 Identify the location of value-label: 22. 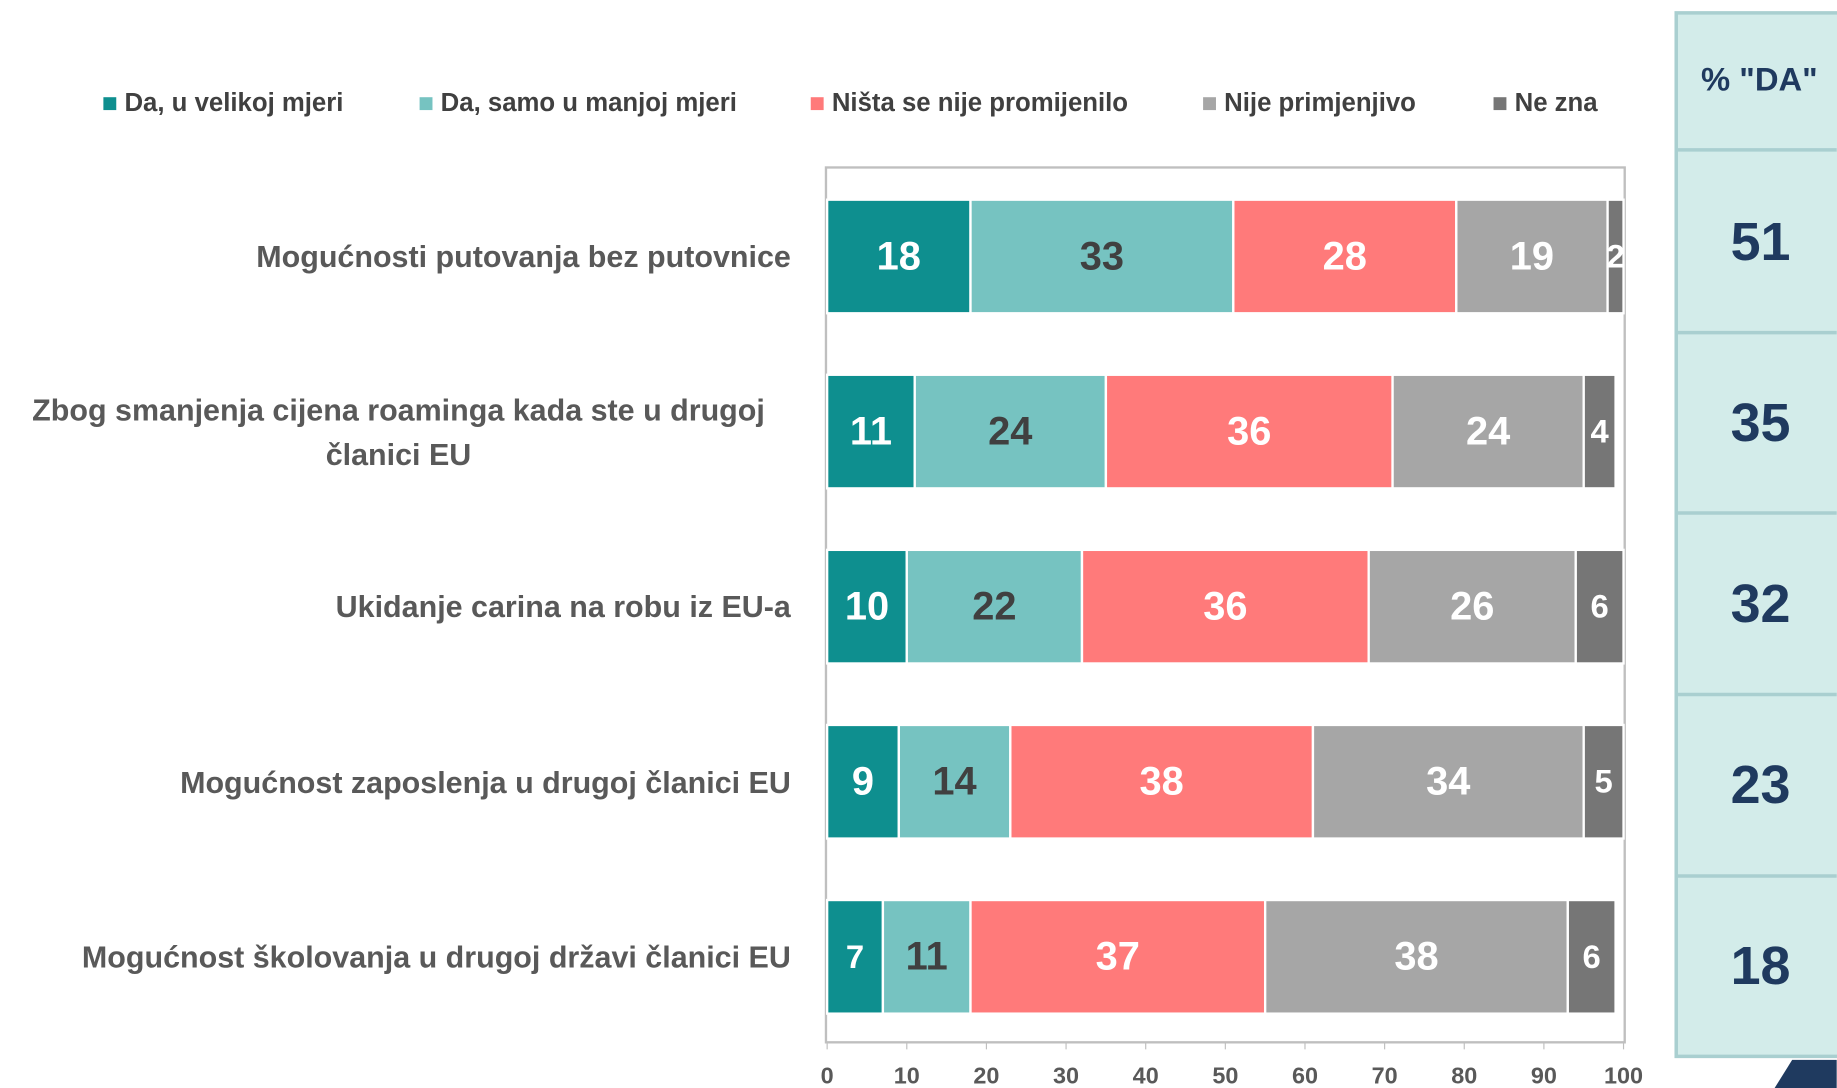
(994, 607).